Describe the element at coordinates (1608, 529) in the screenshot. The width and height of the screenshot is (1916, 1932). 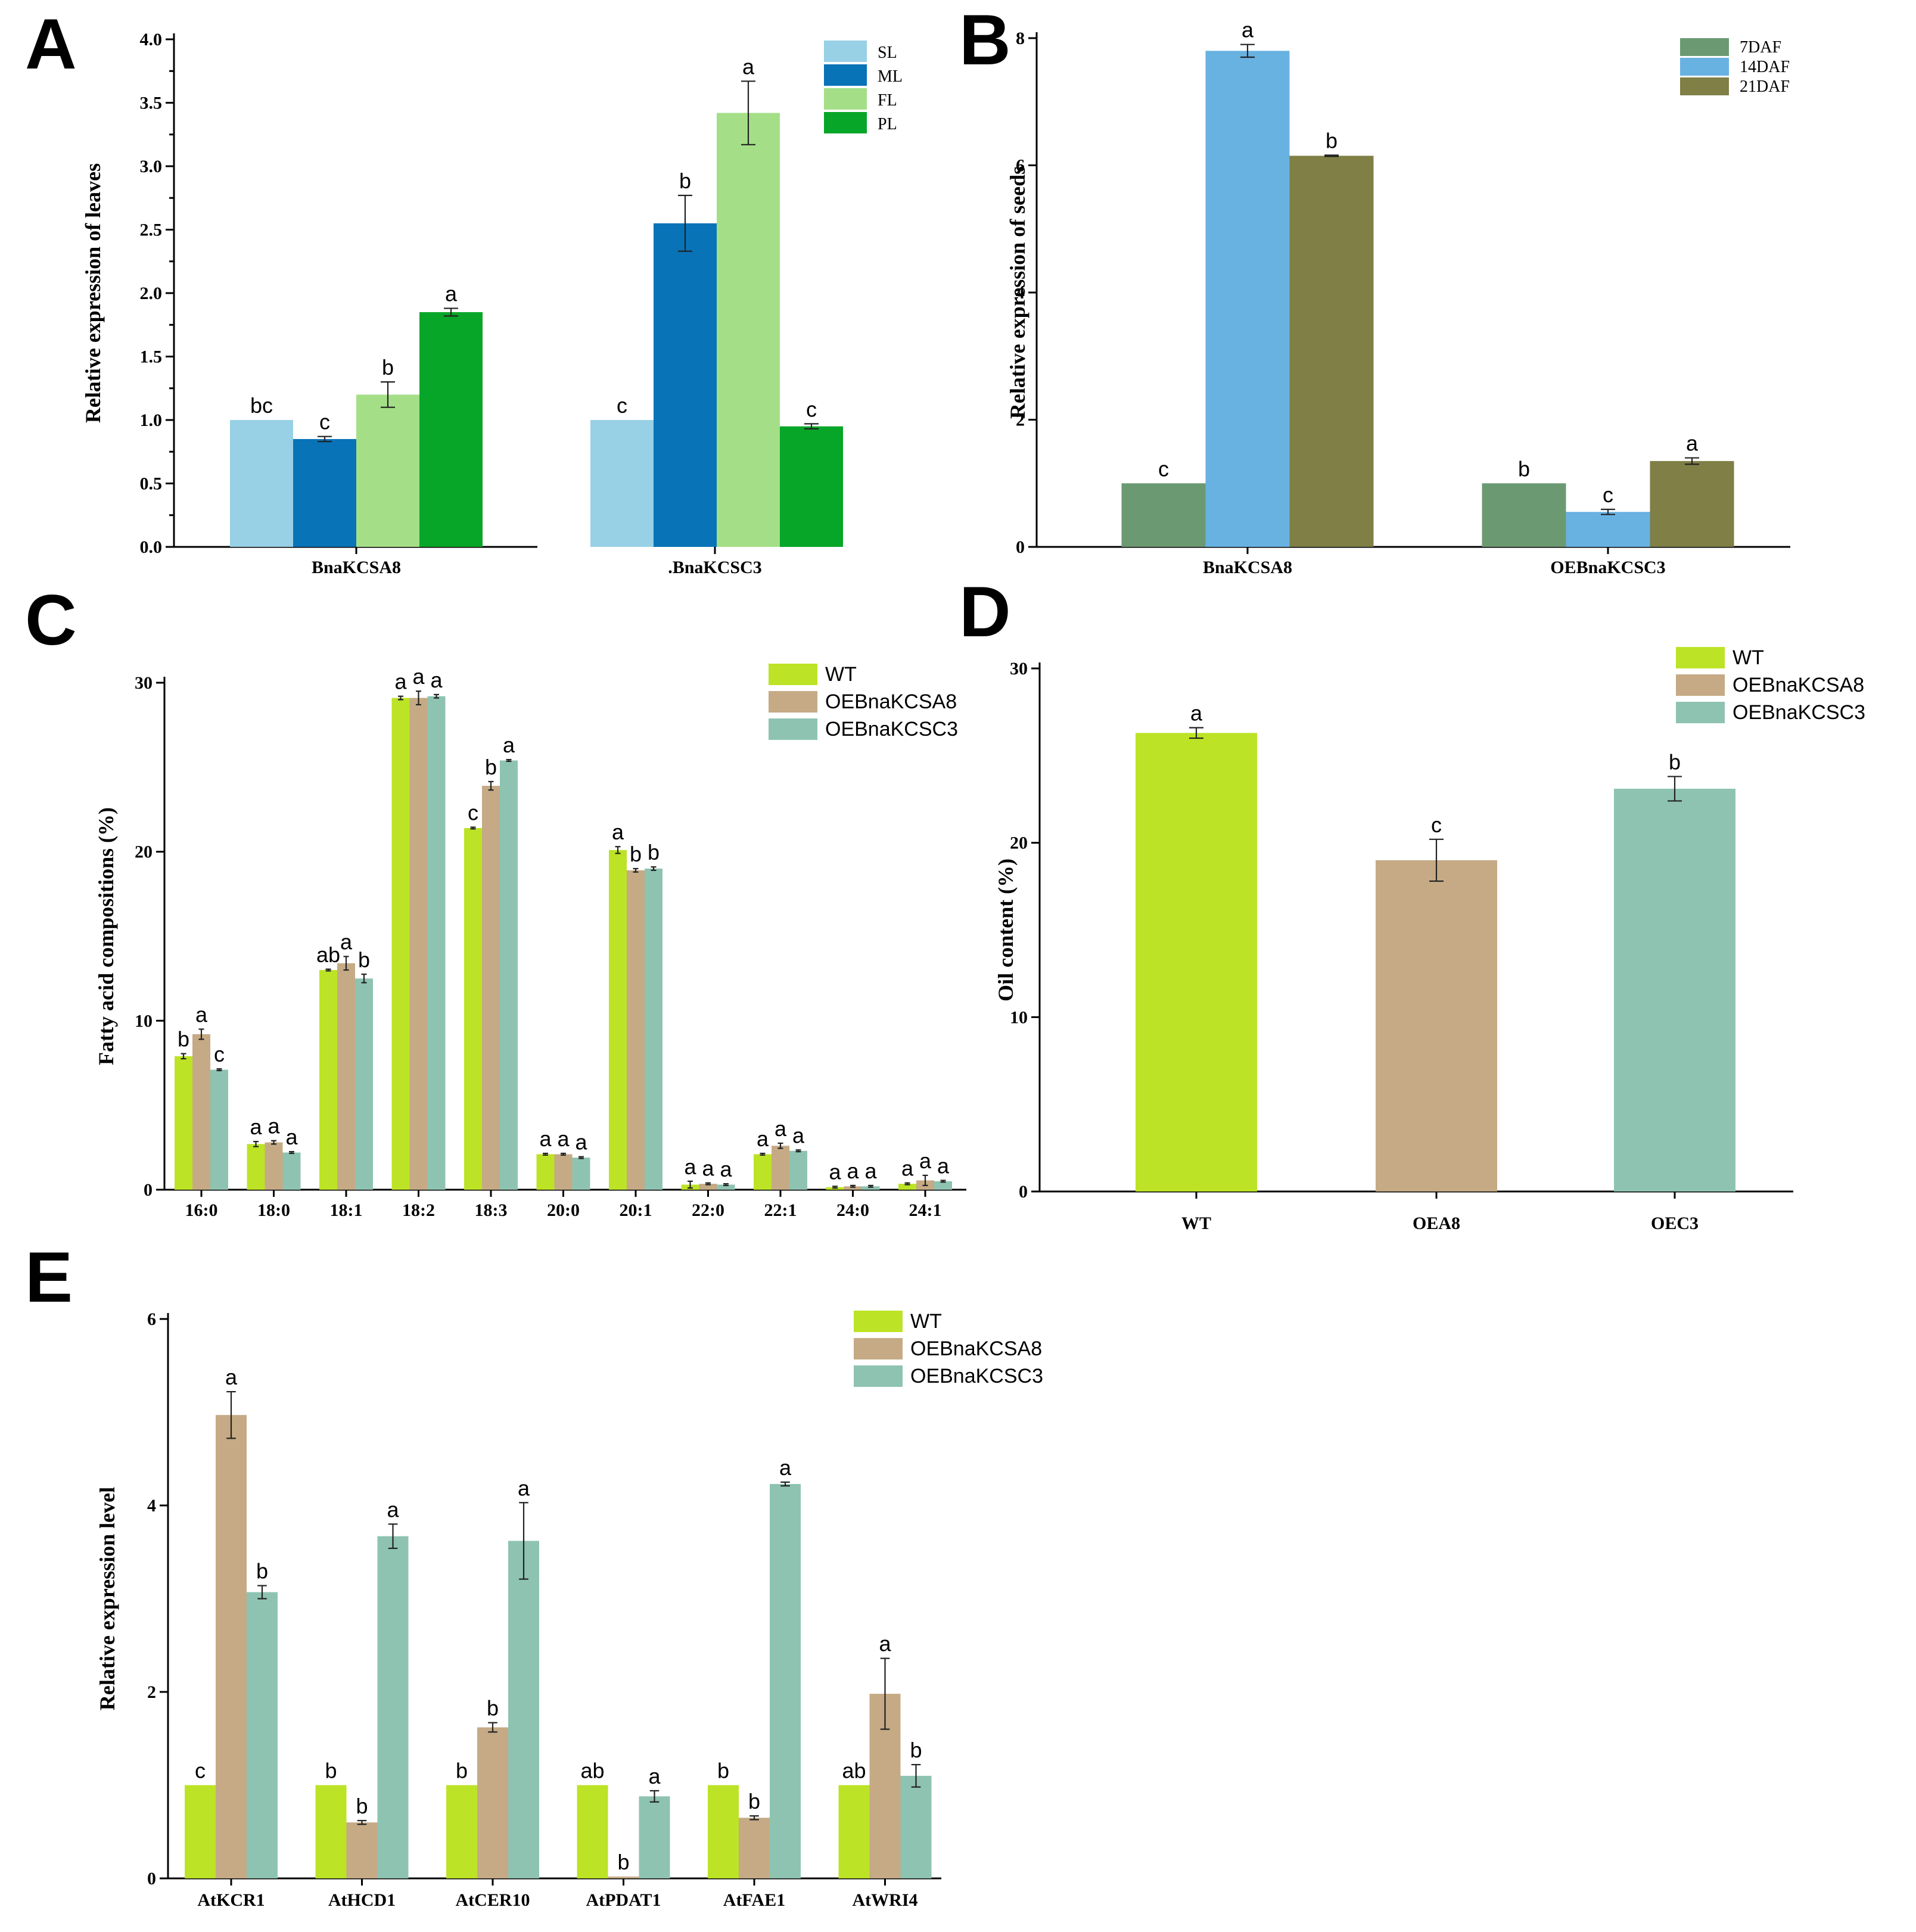
I see `bar-14DAF-OEBnaKCSC3` at that location.